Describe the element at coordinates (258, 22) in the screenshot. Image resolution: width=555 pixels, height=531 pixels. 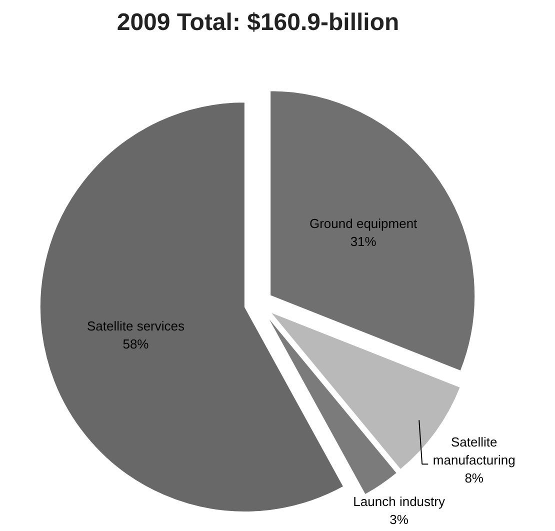
I see `chart-title: 2009 Total: $160.9-billion` at that location.